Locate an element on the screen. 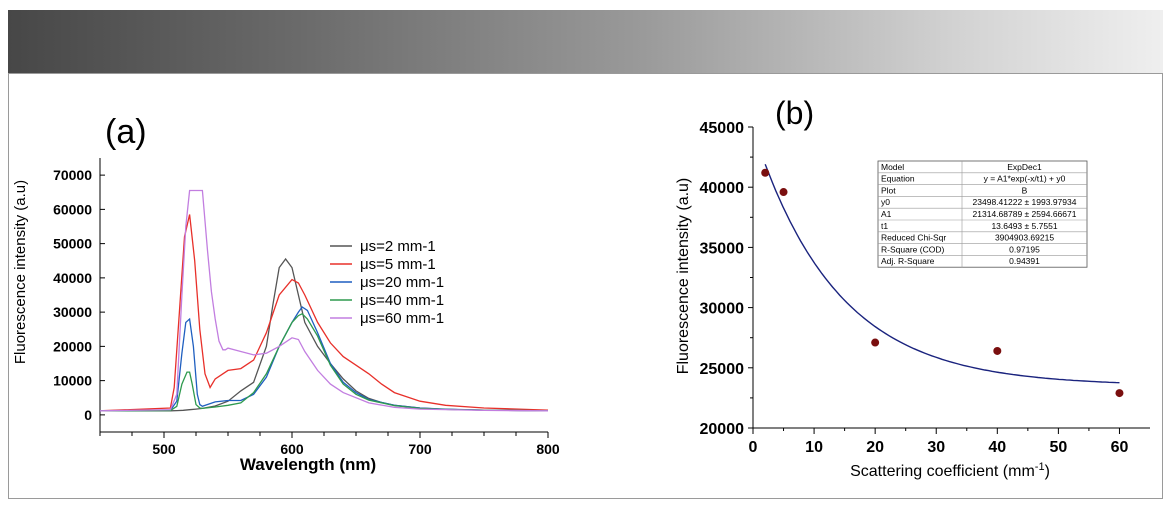  header-banner is located at coordinates (585, 41).